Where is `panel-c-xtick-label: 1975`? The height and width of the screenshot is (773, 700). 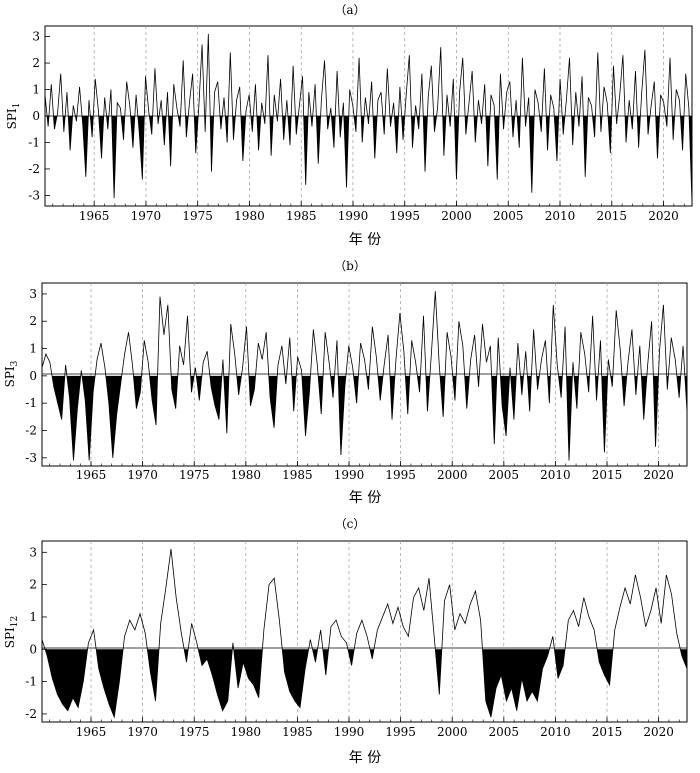 panel-c-xtick-label: 1975 is located at coordinates (194, 732).